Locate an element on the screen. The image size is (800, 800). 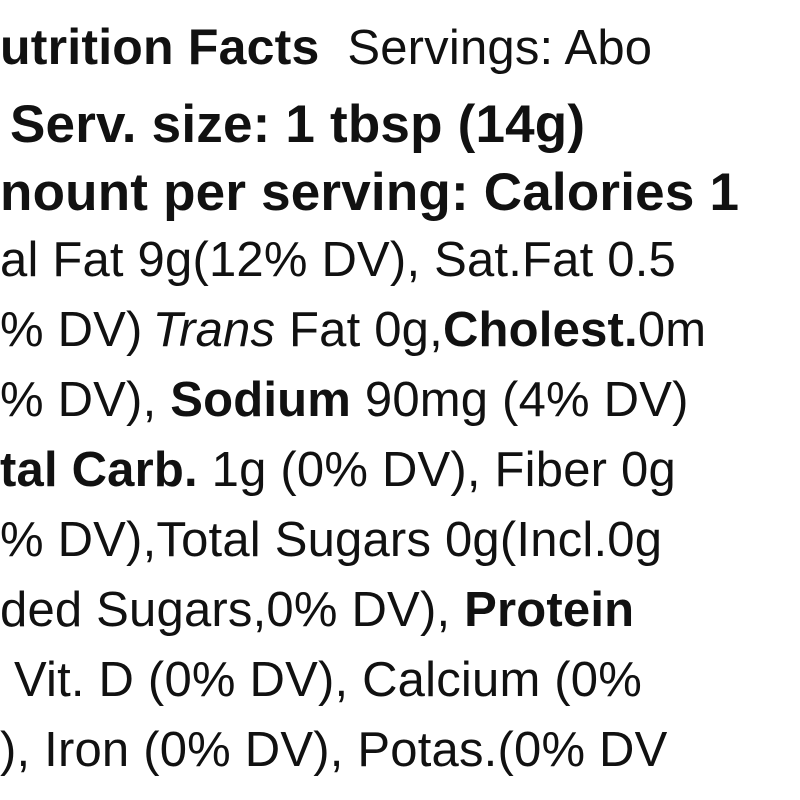
serving-size: Serv. size: 1 tbsp (14g) is located at coordinates (298, 124).